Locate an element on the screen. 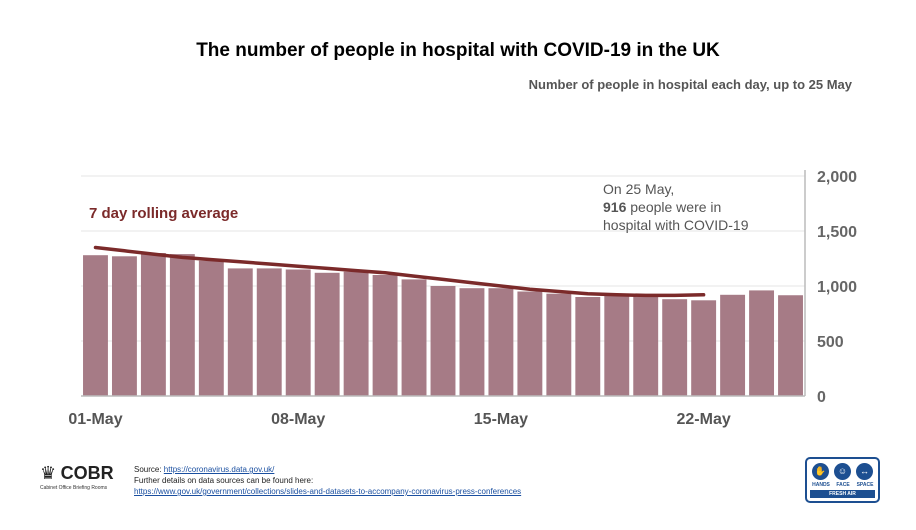  space-icon: ↔ is located at coordinates (864, 471).